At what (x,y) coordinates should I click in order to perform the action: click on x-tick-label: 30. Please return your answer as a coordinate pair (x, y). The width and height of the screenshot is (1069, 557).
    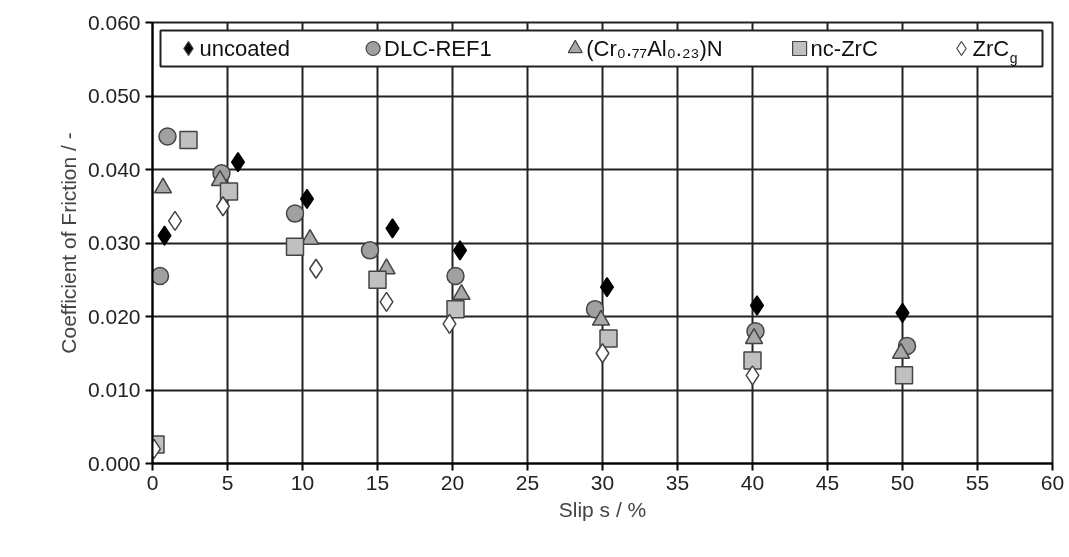
    Looking at the image, I should click on (602, 482).